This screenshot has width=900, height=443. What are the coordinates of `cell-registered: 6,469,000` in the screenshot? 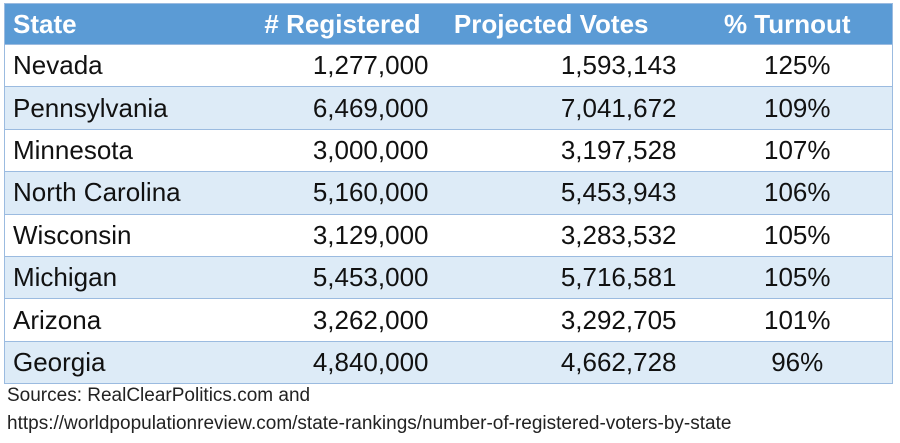 It's located at (336, 108).